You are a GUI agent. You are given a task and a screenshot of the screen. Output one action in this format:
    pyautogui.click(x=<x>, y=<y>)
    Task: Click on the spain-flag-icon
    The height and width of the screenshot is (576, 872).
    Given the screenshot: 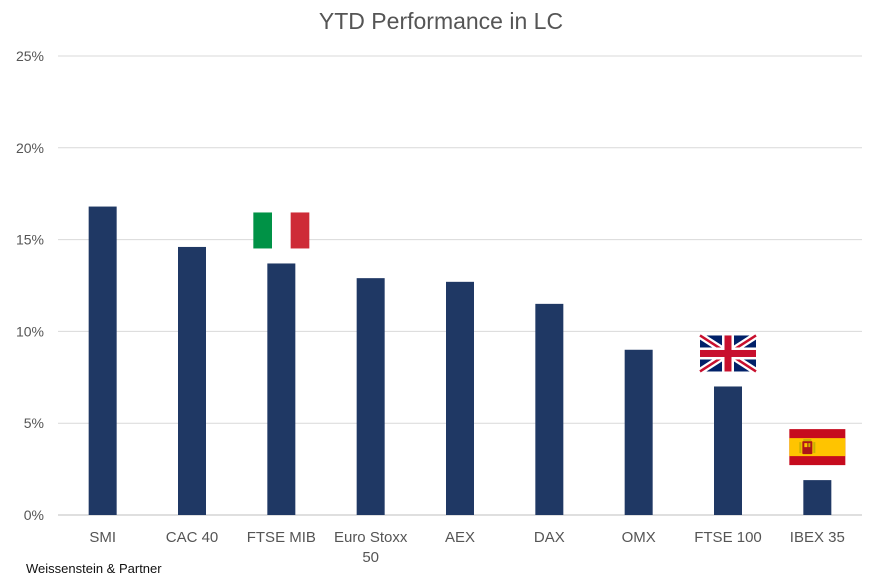 What is the action you would take?
    pyautogui.click(x=817, y=447)
    